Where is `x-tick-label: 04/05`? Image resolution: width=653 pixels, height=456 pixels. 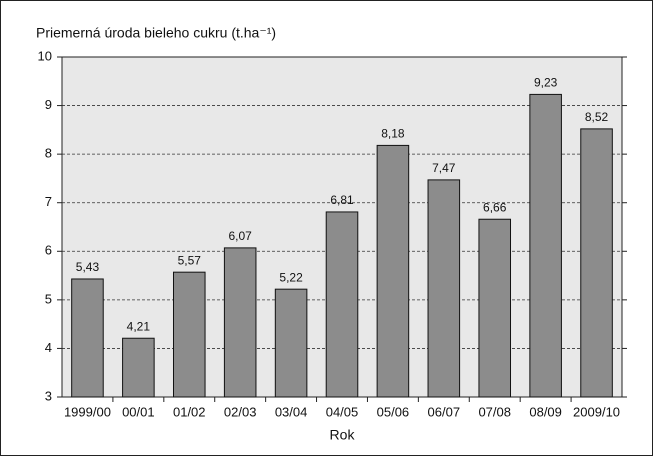
x-tick-label: 04/05 is located at coordinates (342, 411).